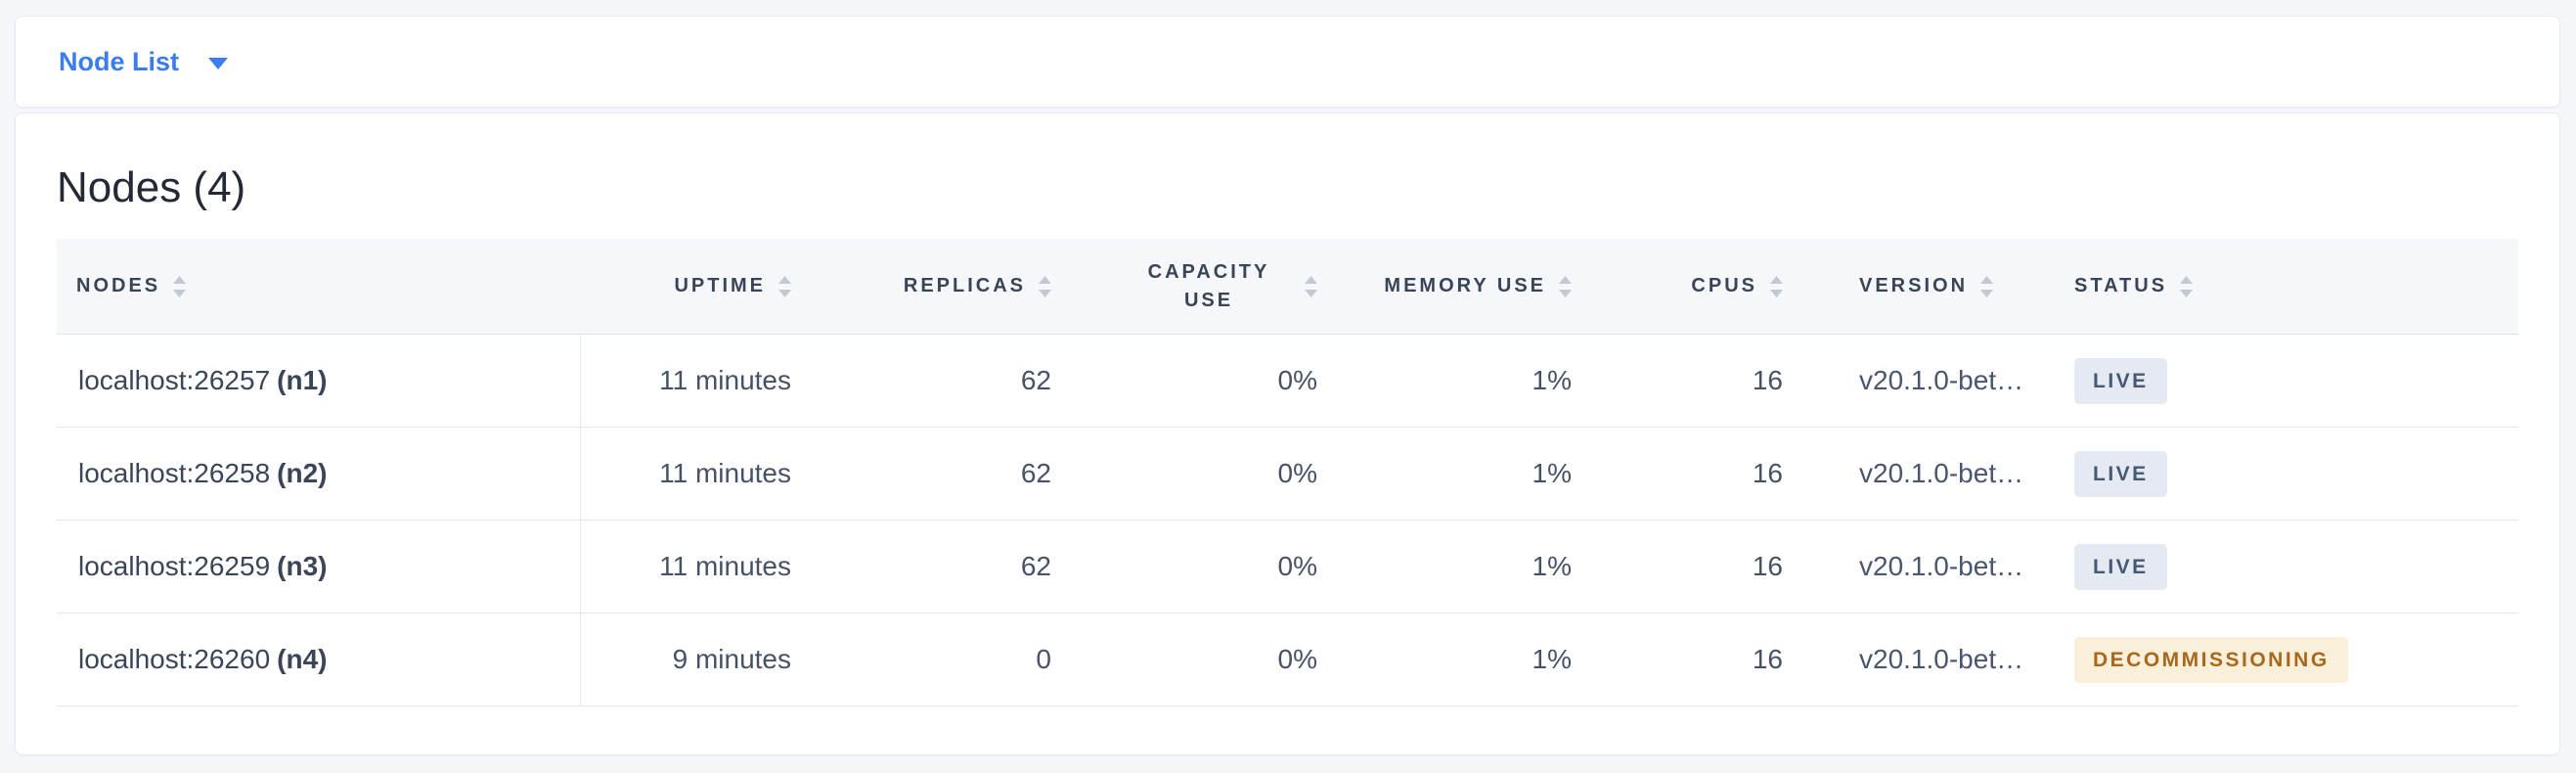  What do you see at coordinates (151, 187) in the screenshot?
I see `page-title: Nodes (4)` at bounding box center [151, 187].